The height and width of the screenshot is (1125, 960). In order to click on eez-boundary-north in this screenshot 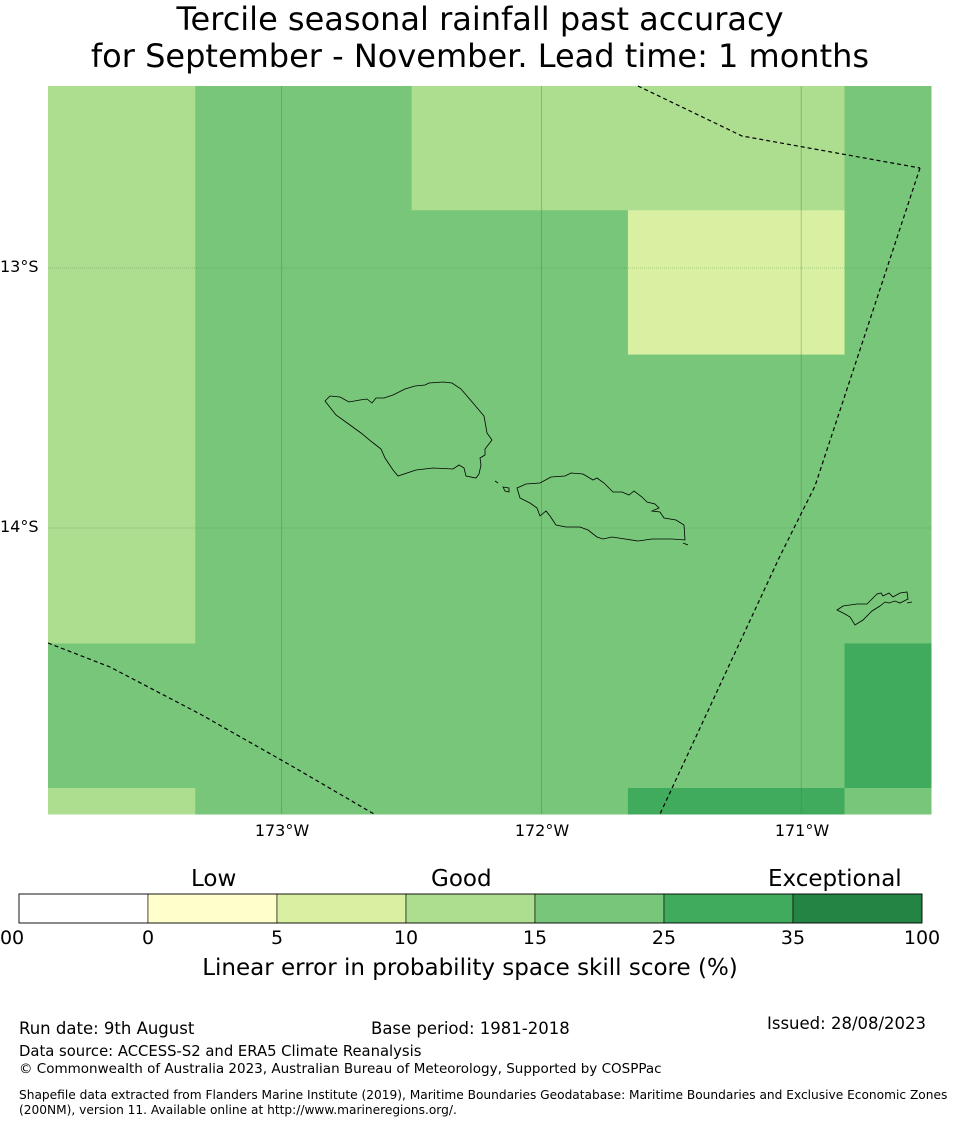, I will do `click(779, 127)`.